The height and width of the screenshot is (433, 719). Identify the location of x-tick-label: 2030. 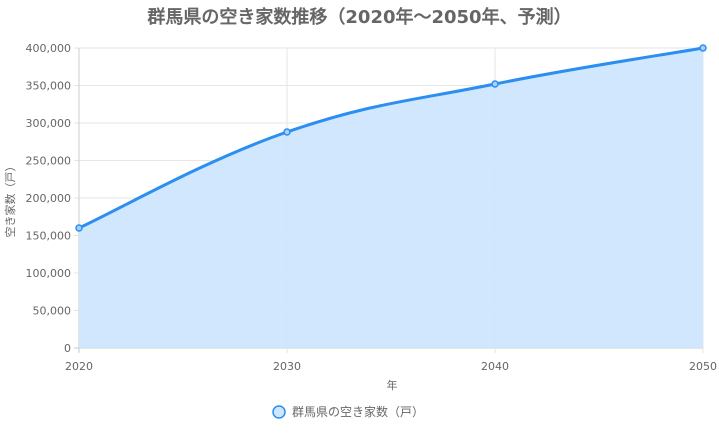
(287, 366).